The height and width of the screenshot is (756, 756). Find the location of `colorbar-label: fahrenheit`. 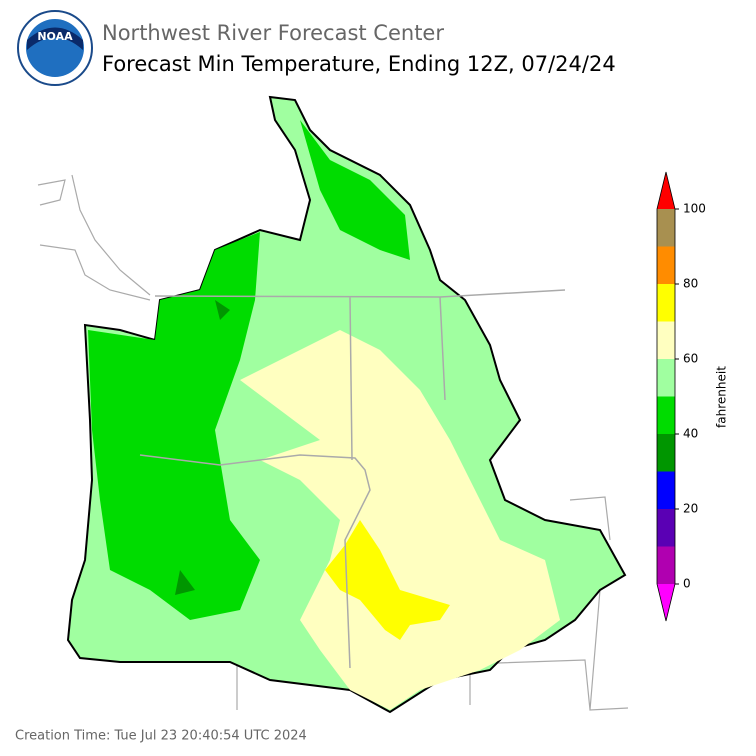

colorbar-label: fahrenheit is located at coordinates (722, 397).